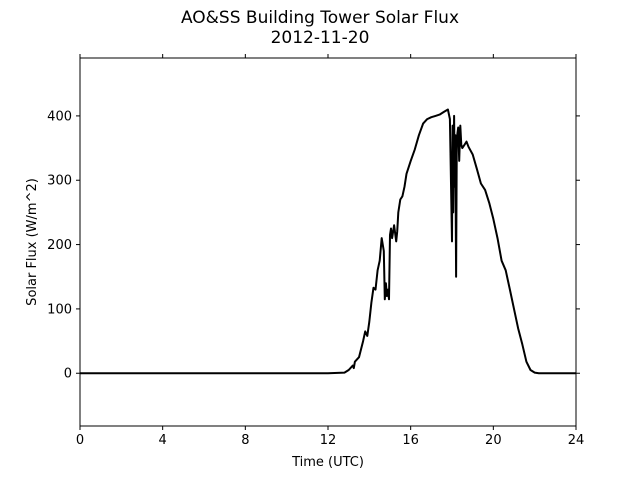  What do you see at coordinates (59, 309) in the screenshot?
I see `y-tick-label: 100` at bounding box center [59, 309].